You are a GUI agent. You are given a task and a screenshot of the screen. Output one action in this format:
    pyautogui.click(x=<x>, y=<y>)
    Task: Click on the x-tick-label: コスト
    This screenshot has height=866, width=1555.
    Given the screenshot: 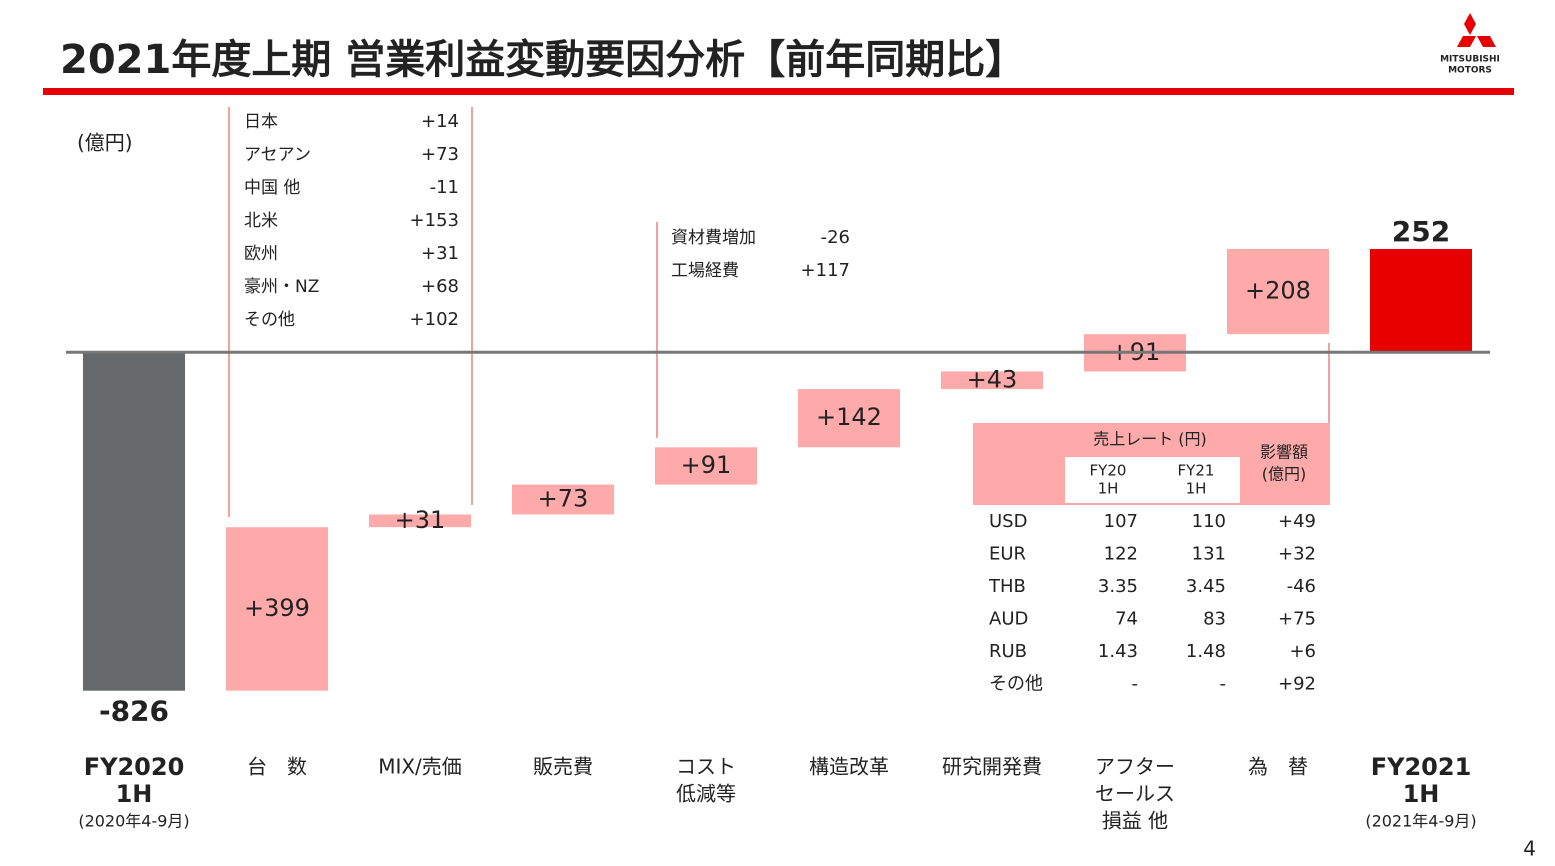 What is the action you would take?
    pyautogui.click(x=706, y=767)
    